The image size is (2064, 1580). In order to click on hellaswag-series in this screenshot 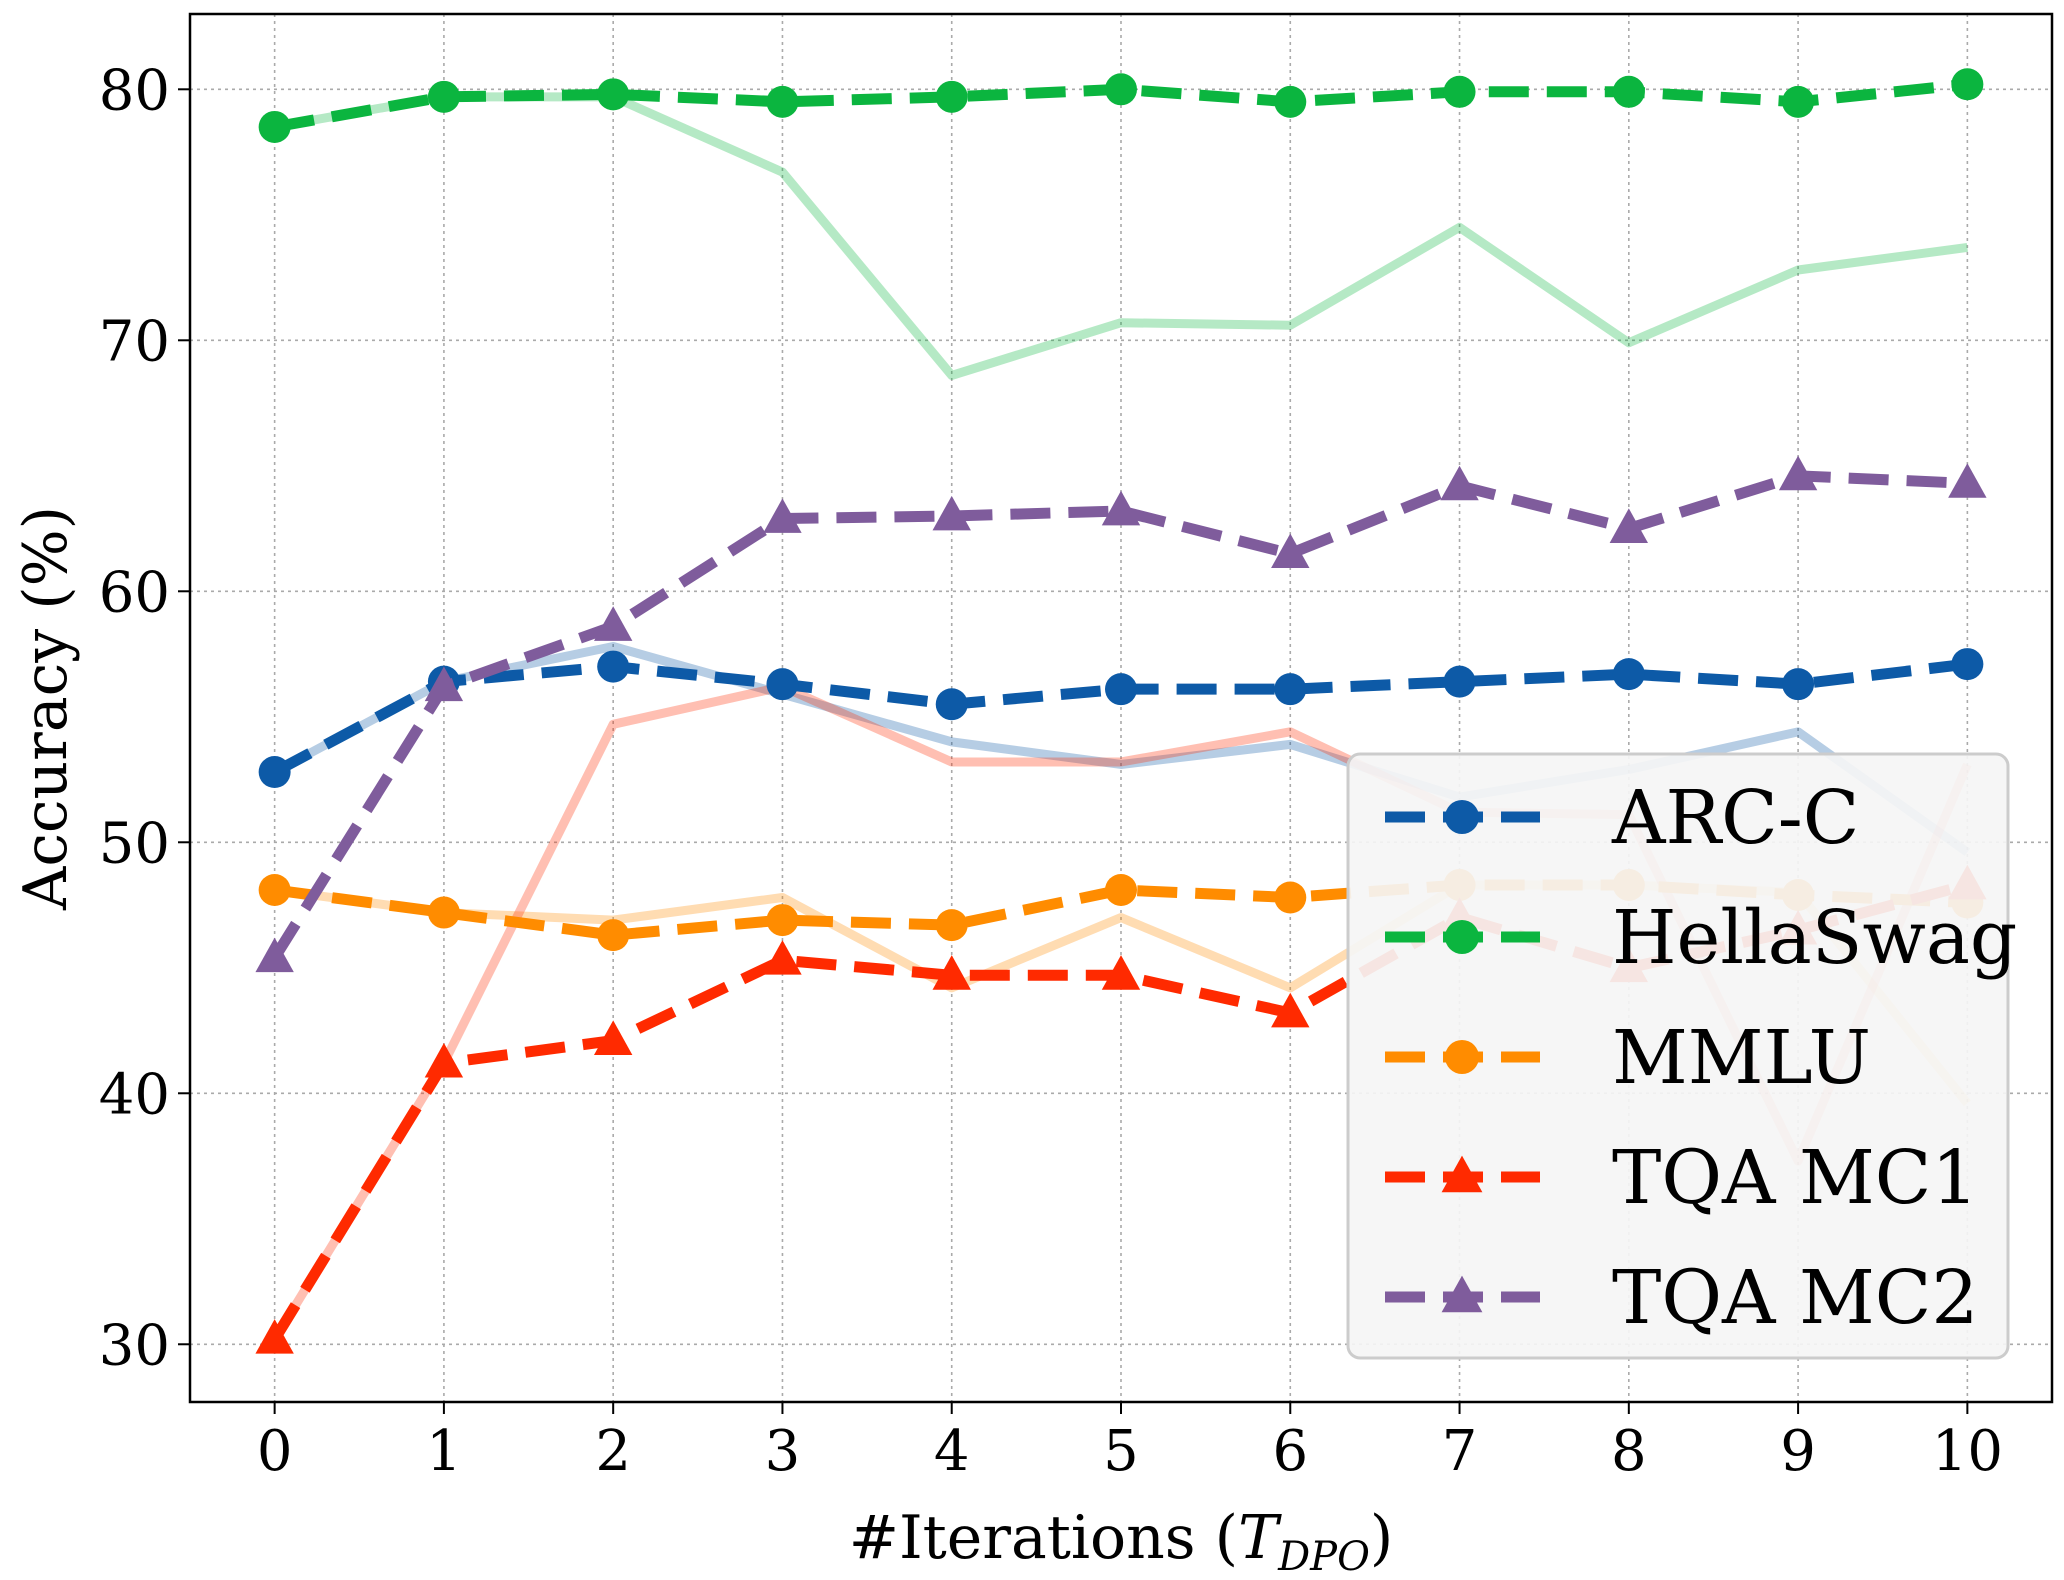, I will do `click(1121, 105)`.